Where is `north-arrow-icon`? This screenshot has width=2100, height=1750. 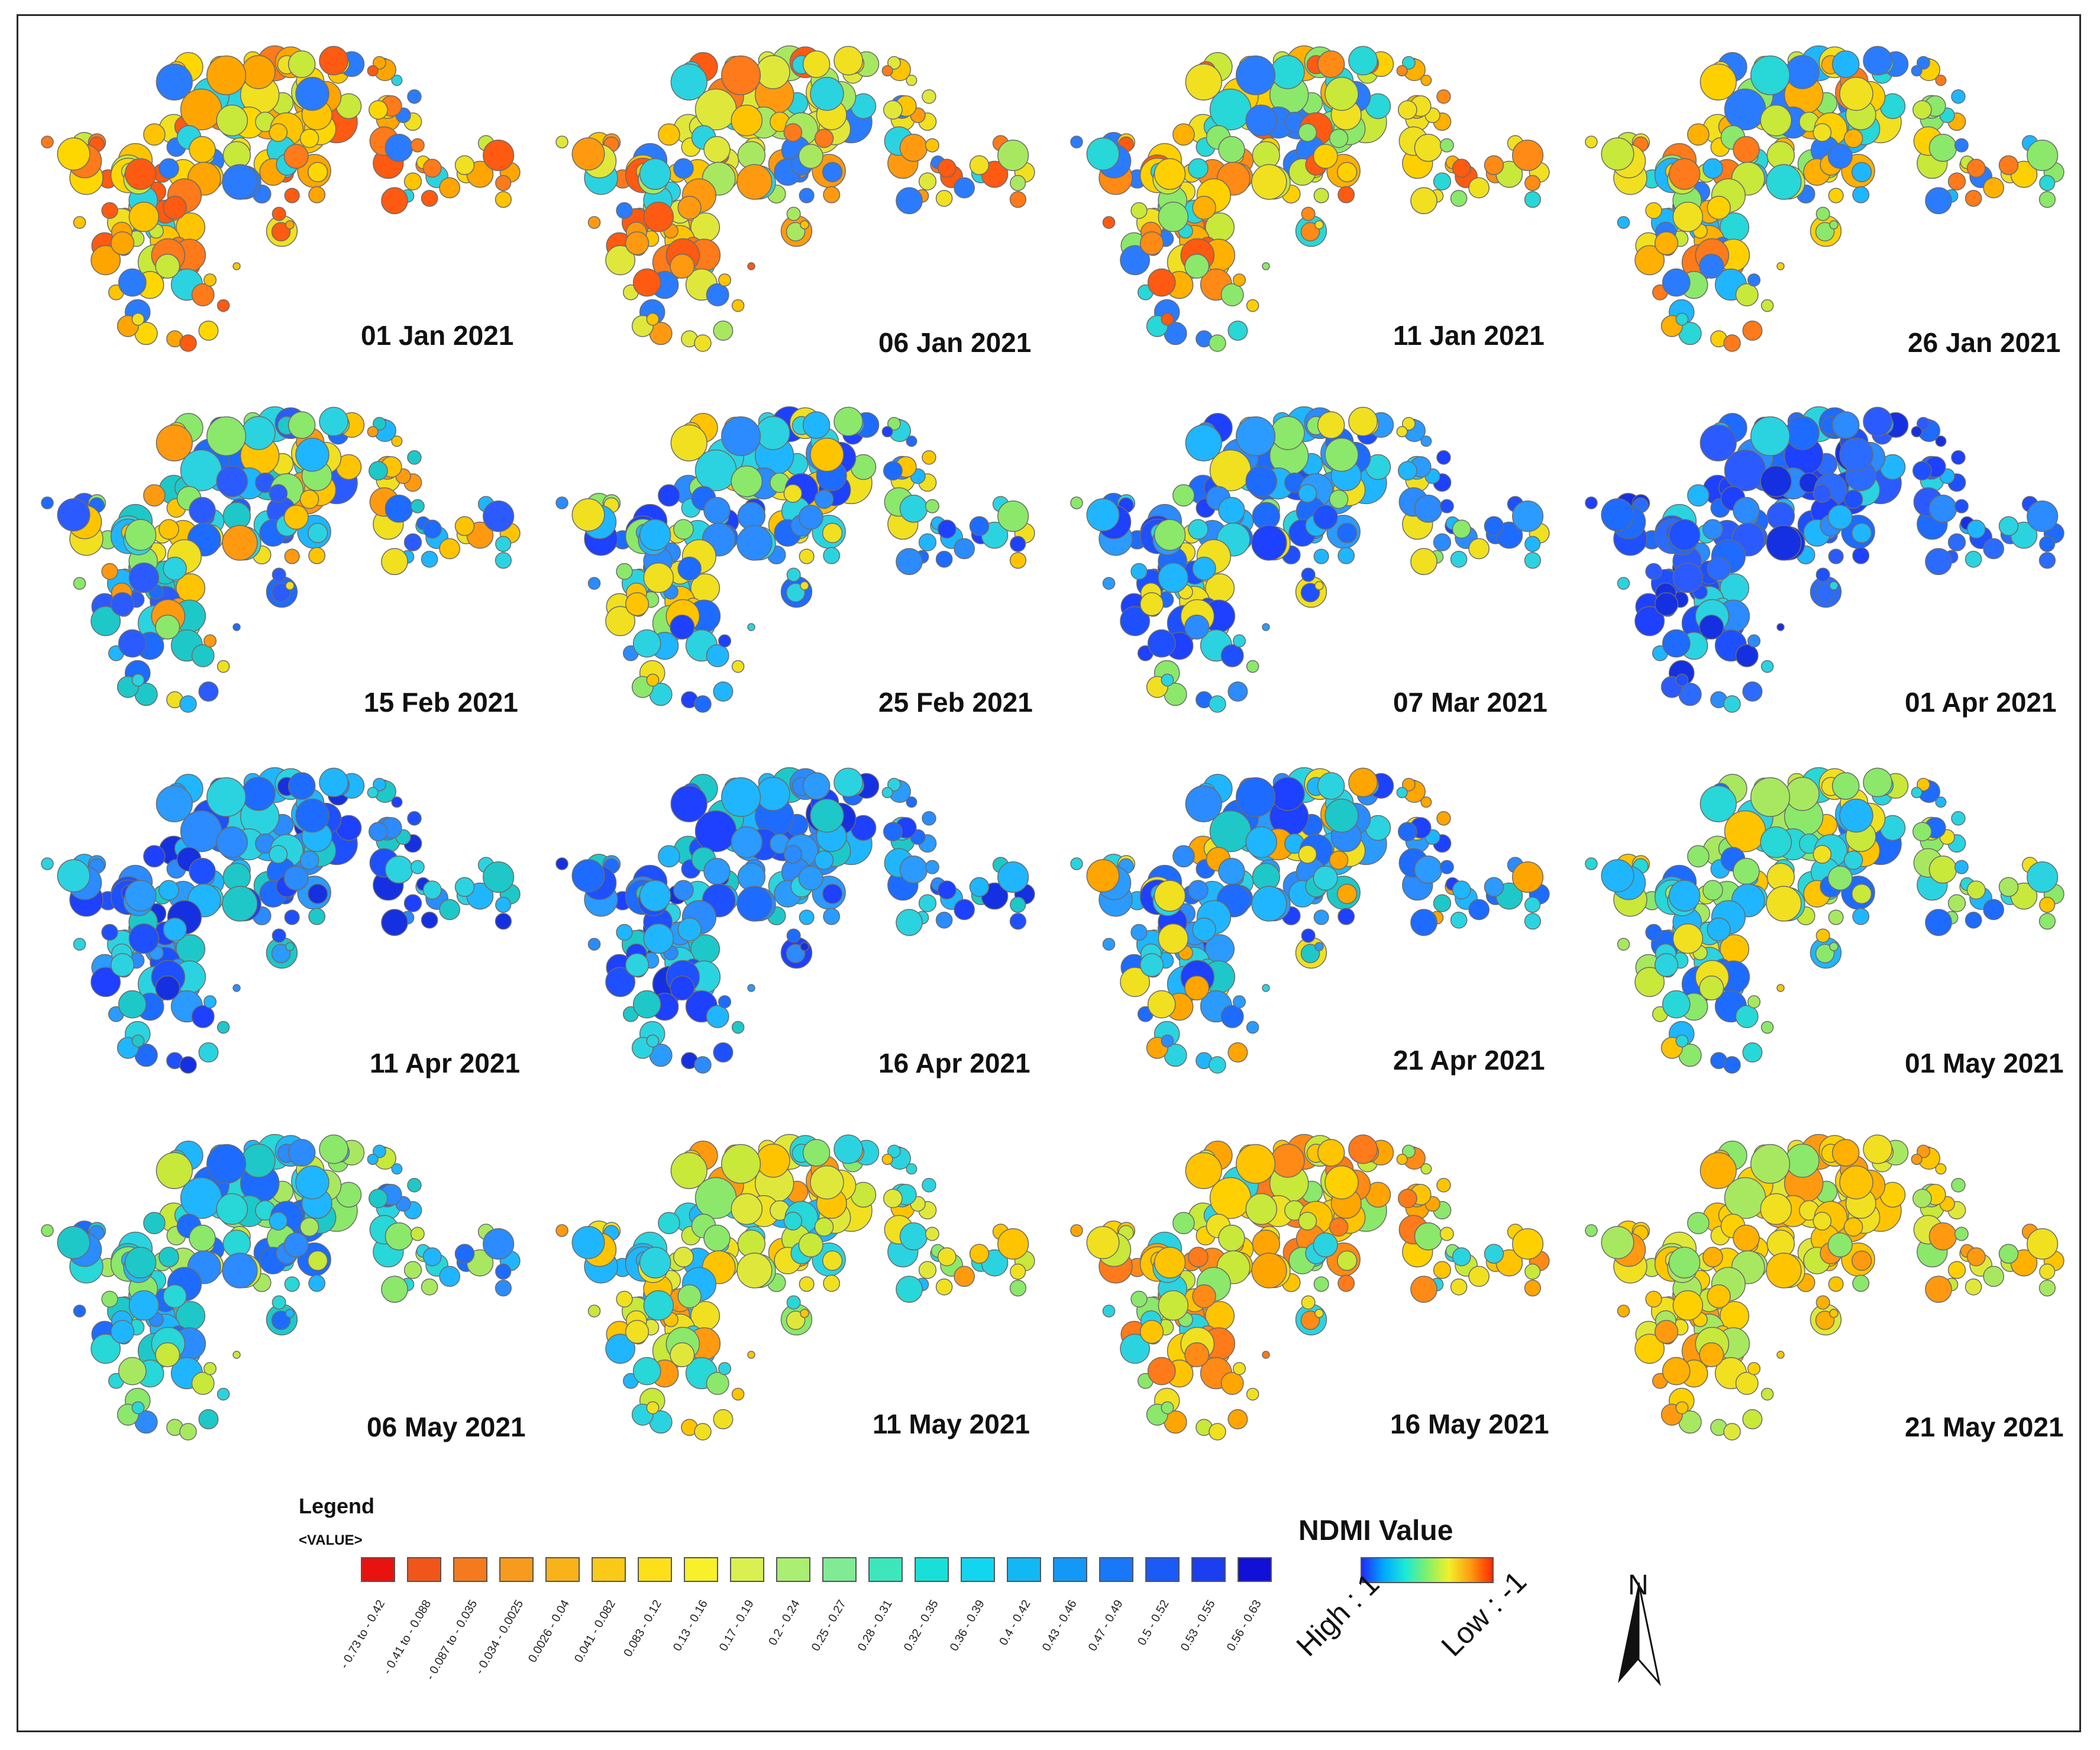
north-arrow-icon is located at coordinates (1639, 1634).